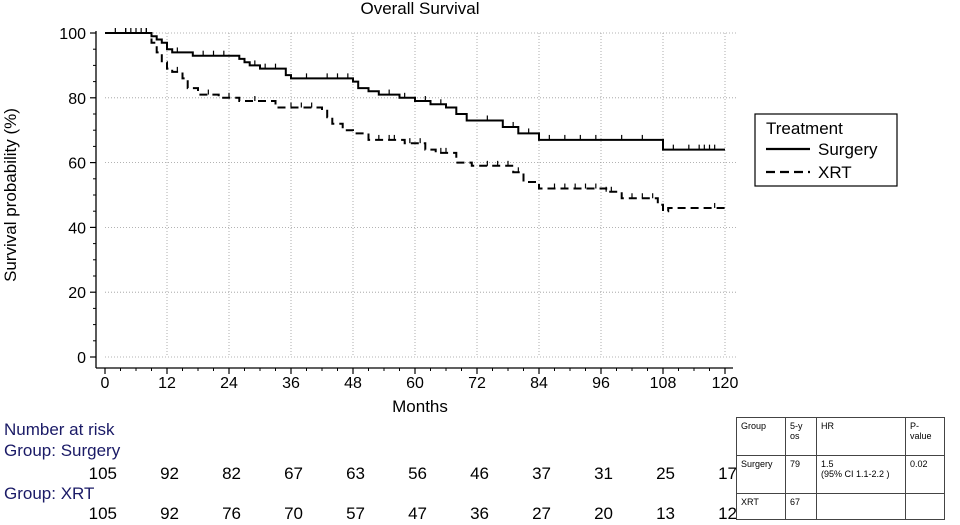  I want to click on risk-value: 20, so click(603, 513).